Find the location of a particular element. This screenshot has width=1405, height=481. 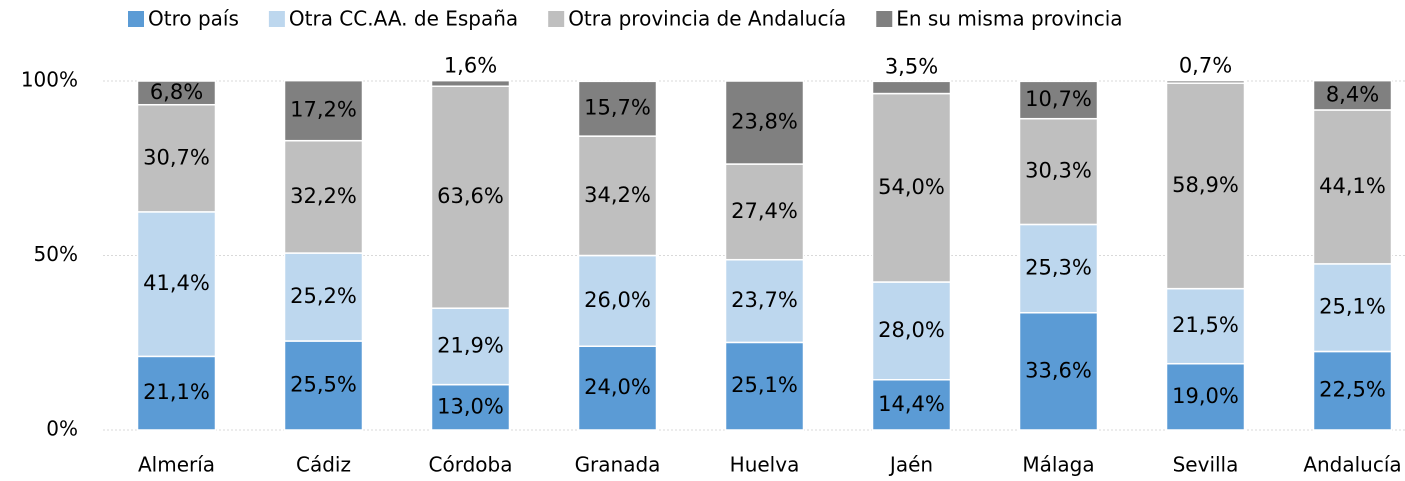

data-label: 34,2% is located at coordinates (617, 195).